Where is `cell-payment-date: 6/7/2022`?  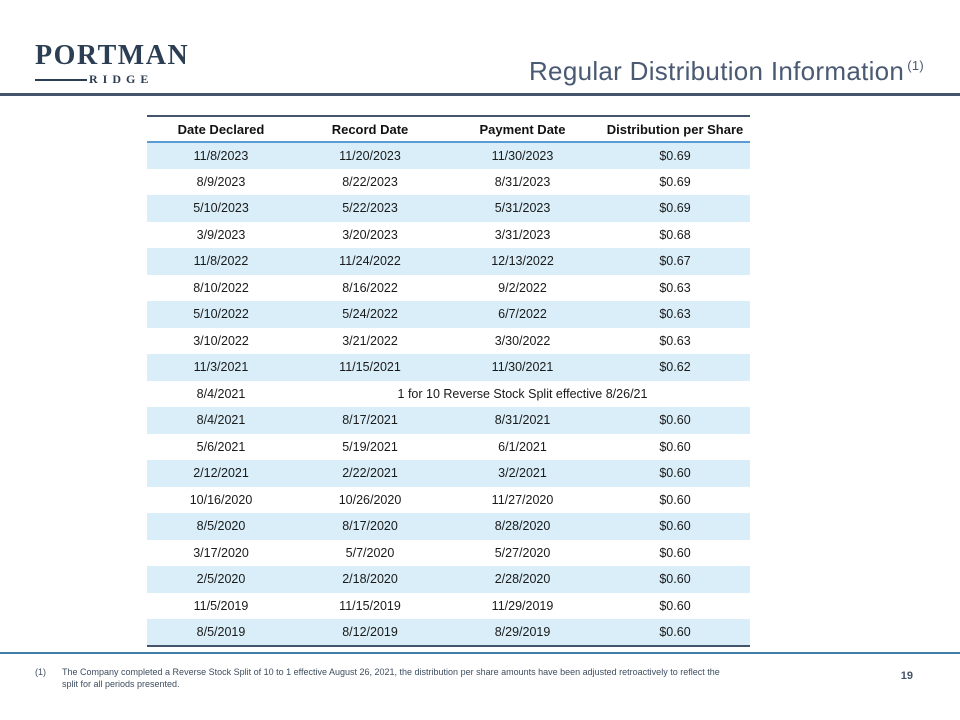 cell-payment-date: 6/7/2022 is located at coordinates (522, 314).